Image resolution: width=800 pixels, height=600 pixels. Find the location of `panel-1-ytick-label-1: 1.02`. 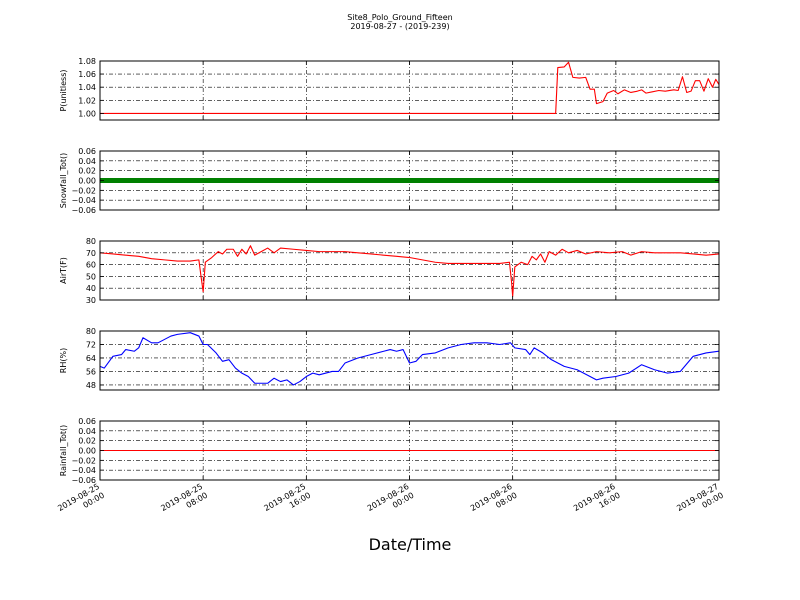

panel-1-ytick-label-1: 1.02 is located at coordinates (87, 100).